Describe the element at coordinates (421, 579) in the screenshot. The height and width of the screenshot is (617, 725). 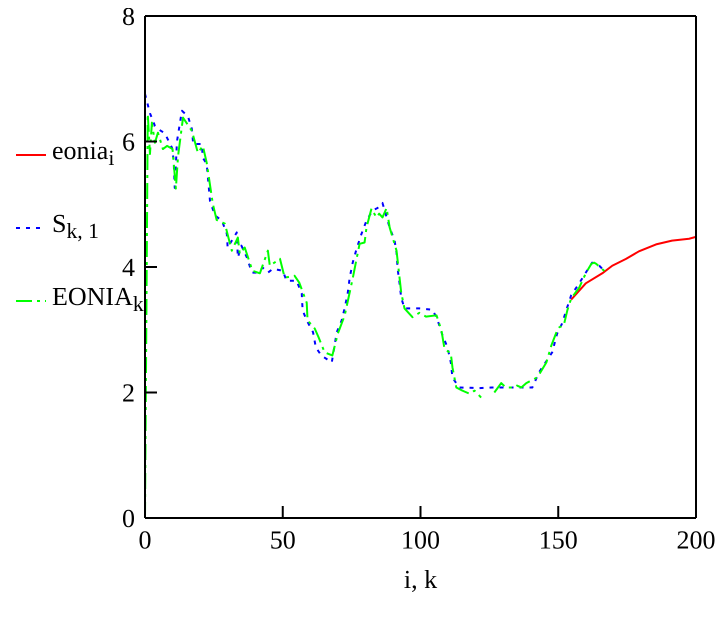
I see `x-axis-title: i, k` at that location.